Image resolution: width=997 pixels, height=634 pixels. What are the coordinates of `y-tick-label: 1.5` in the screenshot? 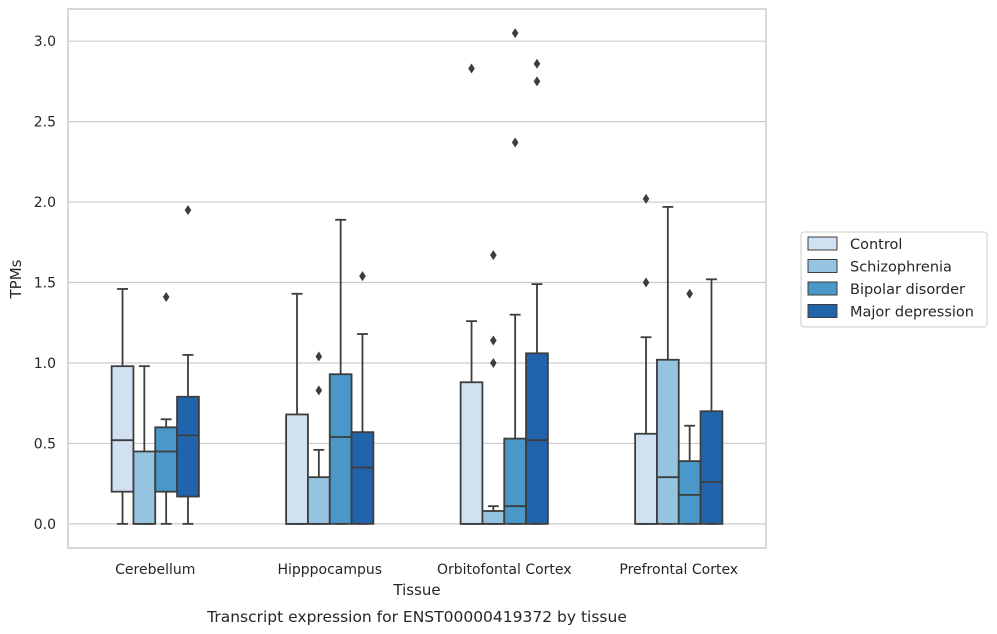 It's located at (45, 284).